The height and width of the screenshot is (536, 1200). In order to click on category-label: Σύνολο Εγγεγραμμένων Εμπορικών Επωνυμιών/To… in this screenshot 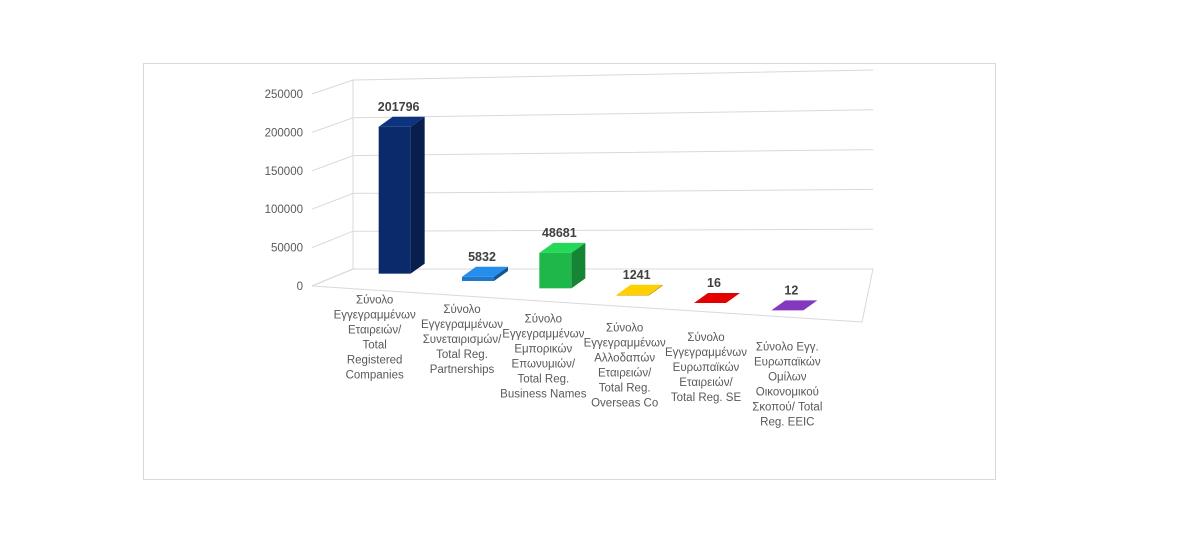, I will do `click(543, 356)`.